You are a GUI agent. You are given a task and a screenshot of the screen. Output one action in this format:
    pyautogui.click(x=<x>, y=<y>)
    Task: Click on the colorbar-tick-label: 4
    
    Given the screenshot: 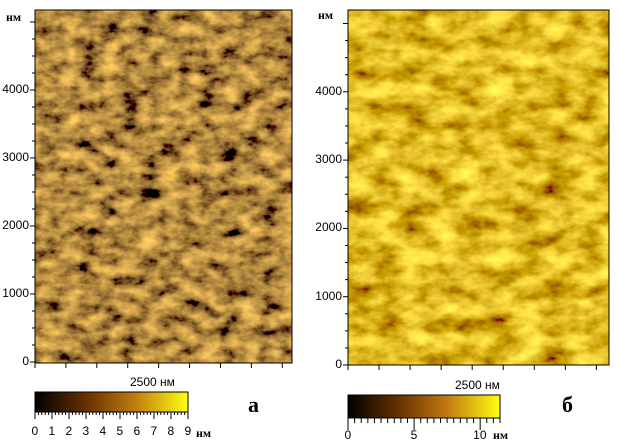 What is the action you would take?
    pyautogui.click(x=103, y=431)
    